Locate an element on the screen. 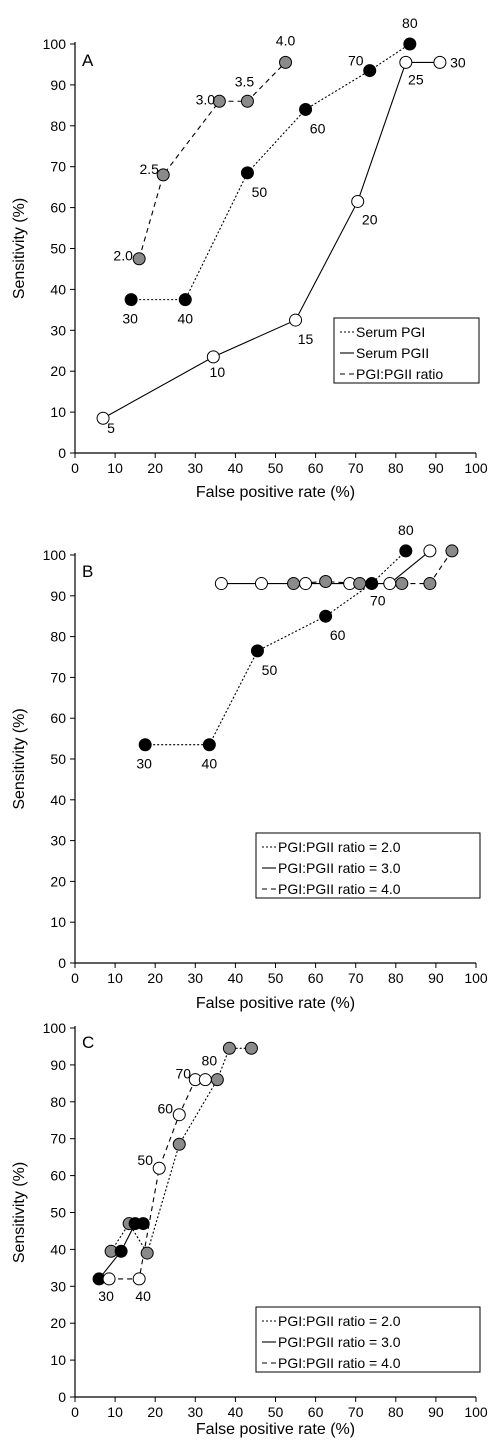 The width and height of the screenshot is (491, 1444). y-axis-title: Sensitivity (%) is located at coordinates (19, 758).